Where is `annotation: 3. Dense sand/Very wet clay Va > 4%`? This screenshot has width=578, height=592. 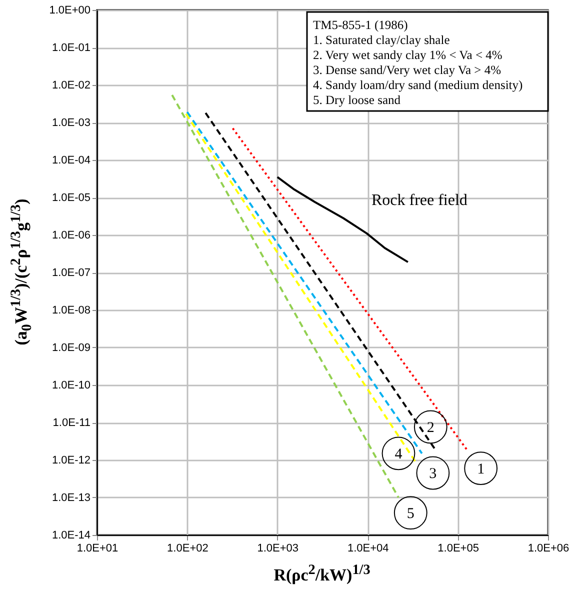 annotation: 3. Dense sand/Very wet clay Va > 4% is located at coordinates (407, 70).